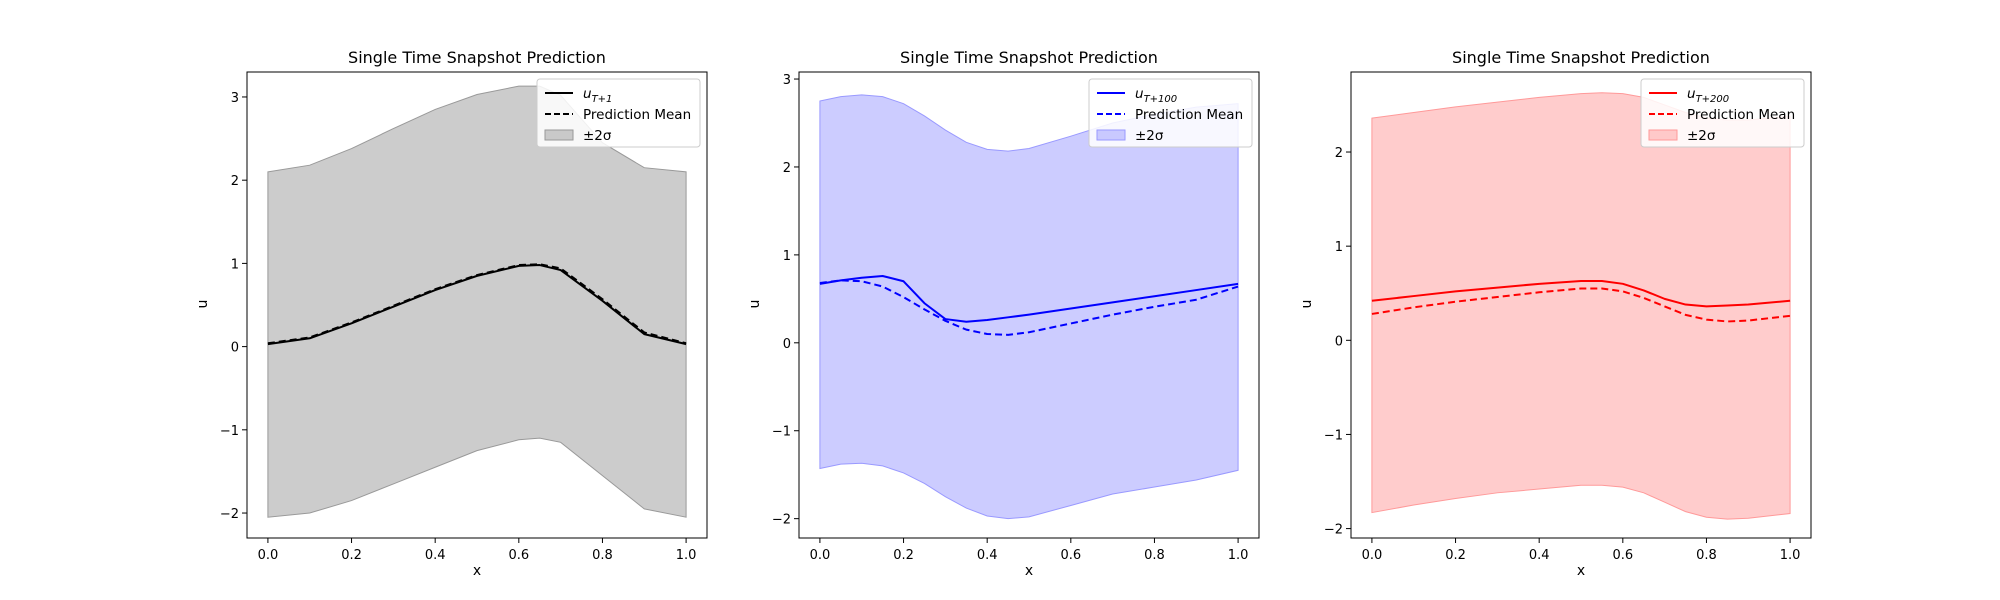  What do you see at coordinates (781, 520) in the screenshot?
I see `subplot-2-ytick-label: −2` at bounding box center [781, 520].